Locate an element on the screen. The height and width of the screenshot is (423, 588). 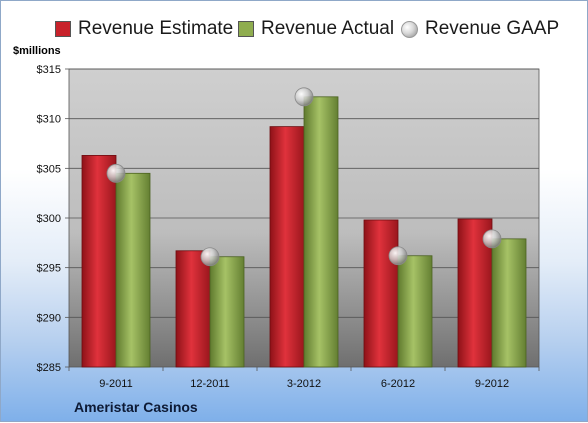
x-tick-label: 9-2012 is located at coordinates (492, 384).